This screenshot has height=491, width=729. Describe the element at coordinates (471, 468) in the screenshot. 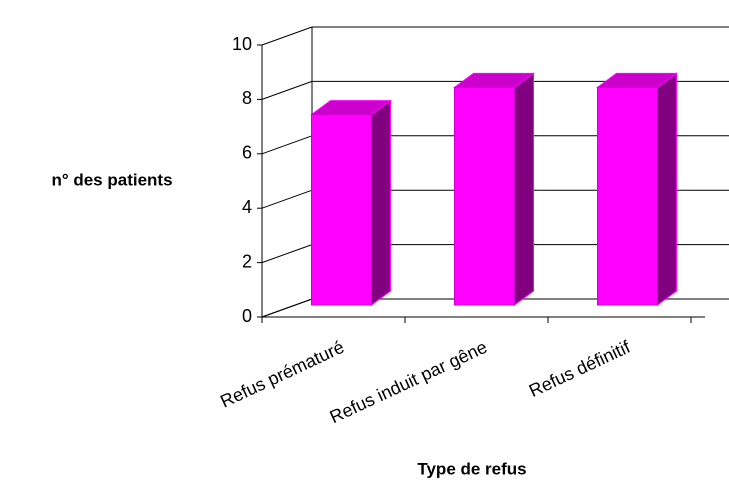

I see `x-axis-label: Type de refus` at that location.